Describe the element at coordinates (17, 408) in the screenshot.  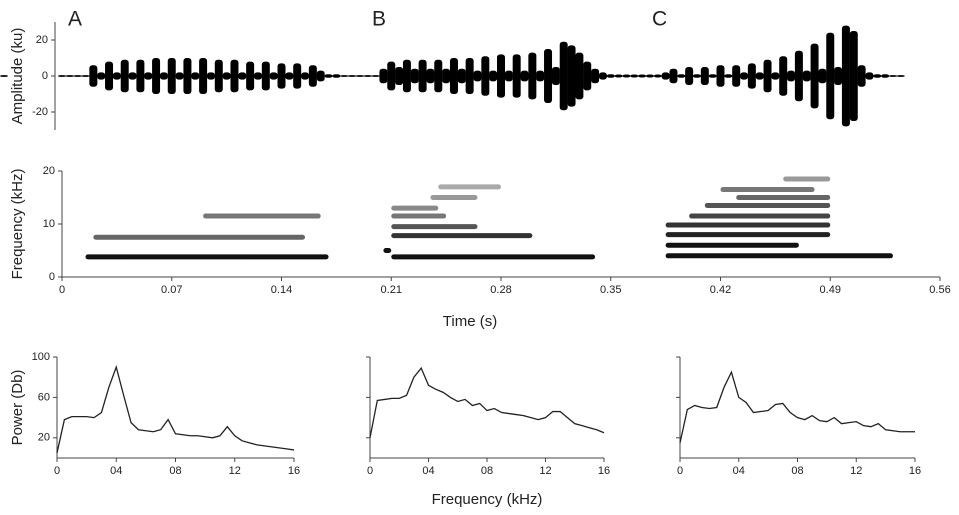
I see `y-axis-label: Power (Db)` at that location.